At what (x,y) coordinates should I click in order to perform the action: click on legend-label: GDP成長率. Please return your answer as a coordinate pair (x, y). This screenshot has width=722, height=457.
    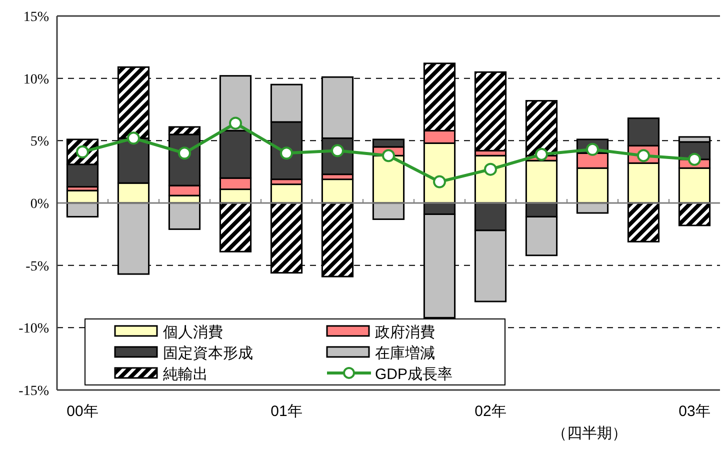
    Looking at the image, I should click on (414, 374).